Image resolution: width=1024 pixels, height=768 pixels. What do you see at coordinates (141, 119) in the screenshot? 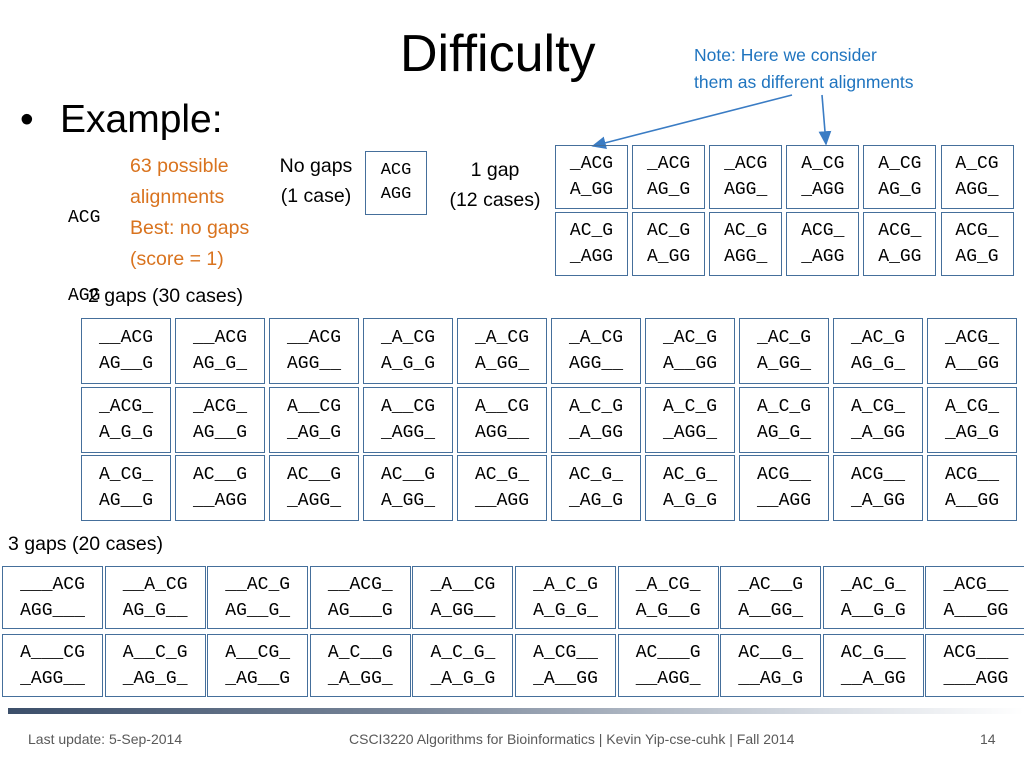
I see `bullet-text: Example:` at bounding box center [141, 119].